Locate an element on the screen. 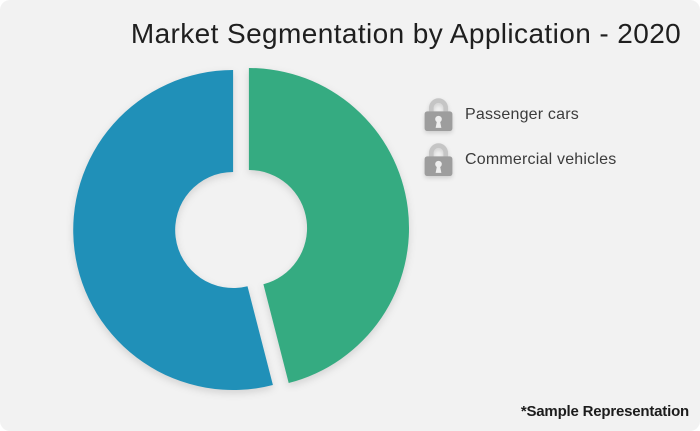 This screenshot has height=431, width=700. legend-label: Commercial vehicles is located at coordinates (541, 159).